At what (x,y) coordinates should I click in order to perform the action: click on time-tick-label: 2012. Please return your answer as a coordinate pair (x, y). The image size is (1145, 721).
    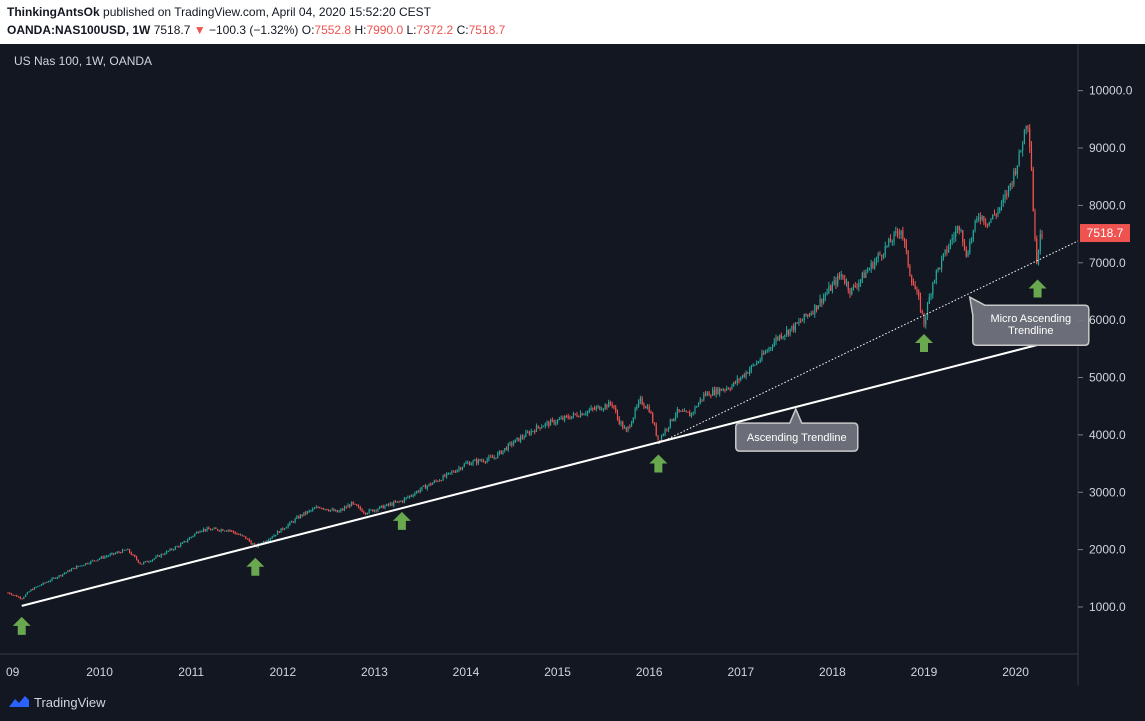
    Looking at the image, I should click on (282, 672).